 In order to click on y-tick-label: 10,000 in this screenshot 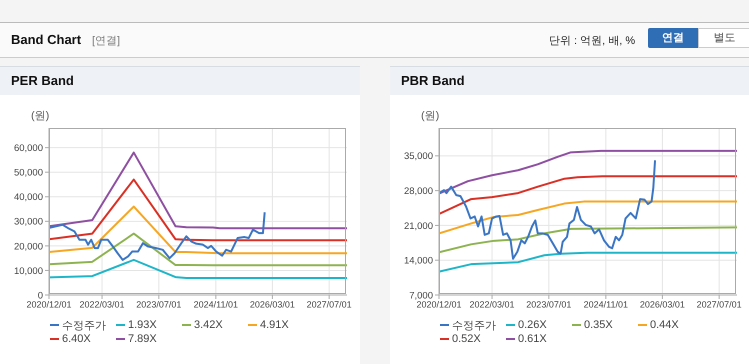, I will do `click(28, 271)`.